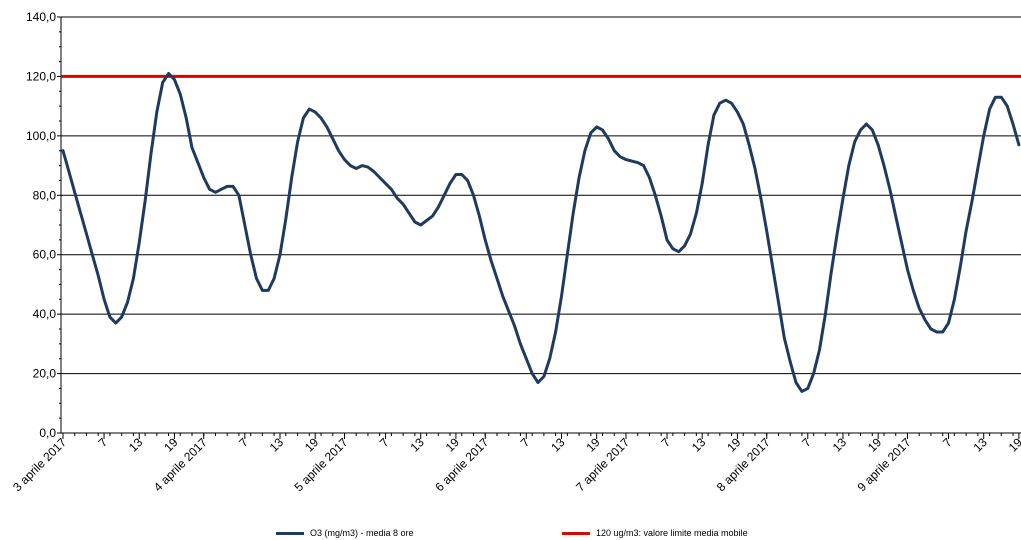 Image resolution: width=1021 pixels, height=540 pixels. What do you see at coordinates (290, 533) in the screenshot?
I see `legend-swatch-o3` at bounding box center [290, 533].